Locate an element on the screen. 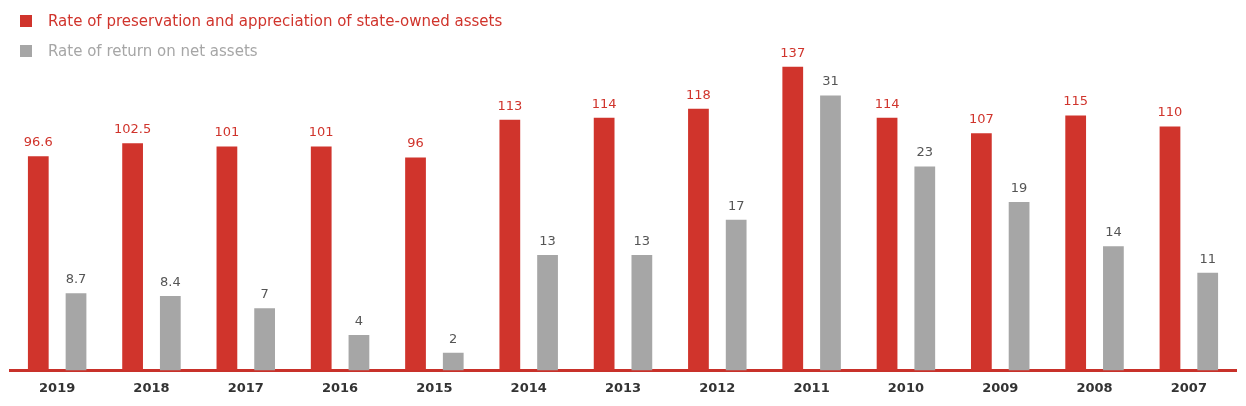 The height and width of the screenshot is (406, 1246). x-tick-label: 2018 is located at coordinates (151, 387).